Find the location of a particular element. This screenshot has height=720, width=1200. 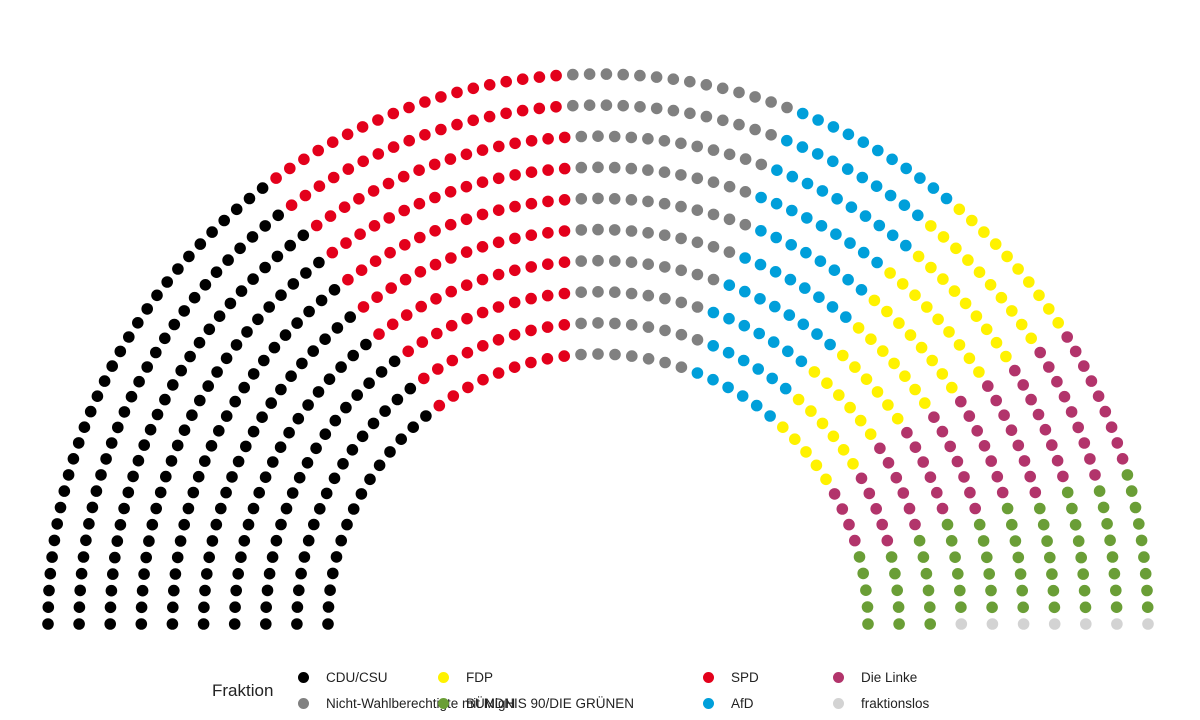

legend-label: CDU/CSU is located at coordinates (357, 677).